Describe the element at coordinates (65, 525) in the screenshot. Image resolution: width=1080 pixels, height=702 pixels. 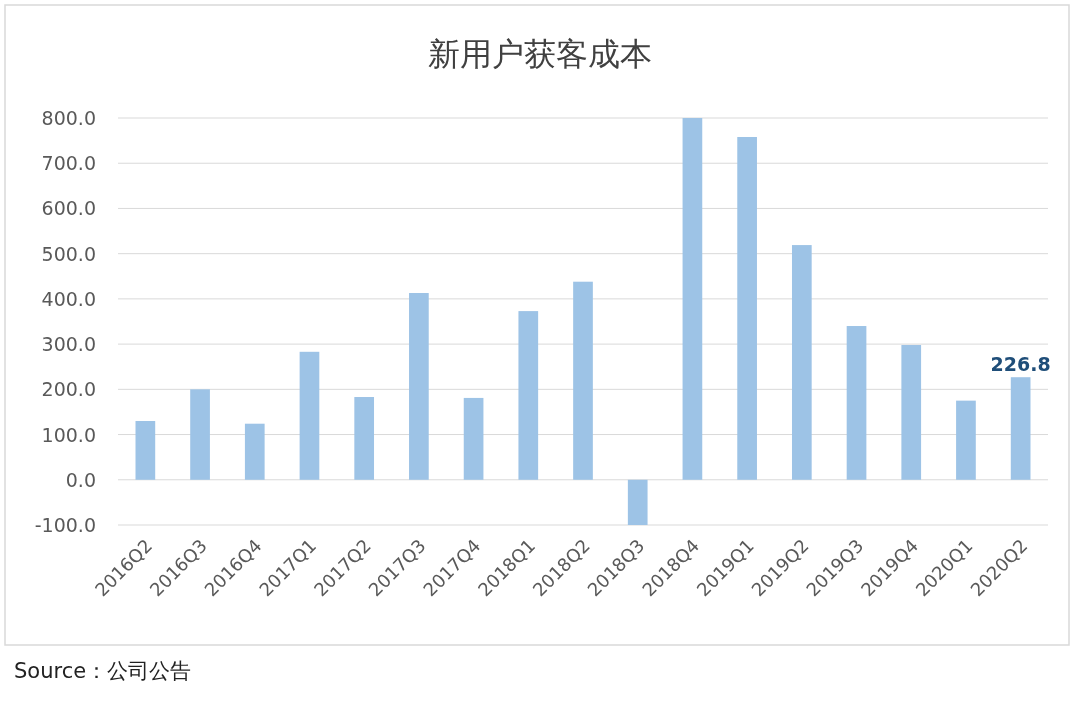
I see `y-tick-label: -100.0` at that location.